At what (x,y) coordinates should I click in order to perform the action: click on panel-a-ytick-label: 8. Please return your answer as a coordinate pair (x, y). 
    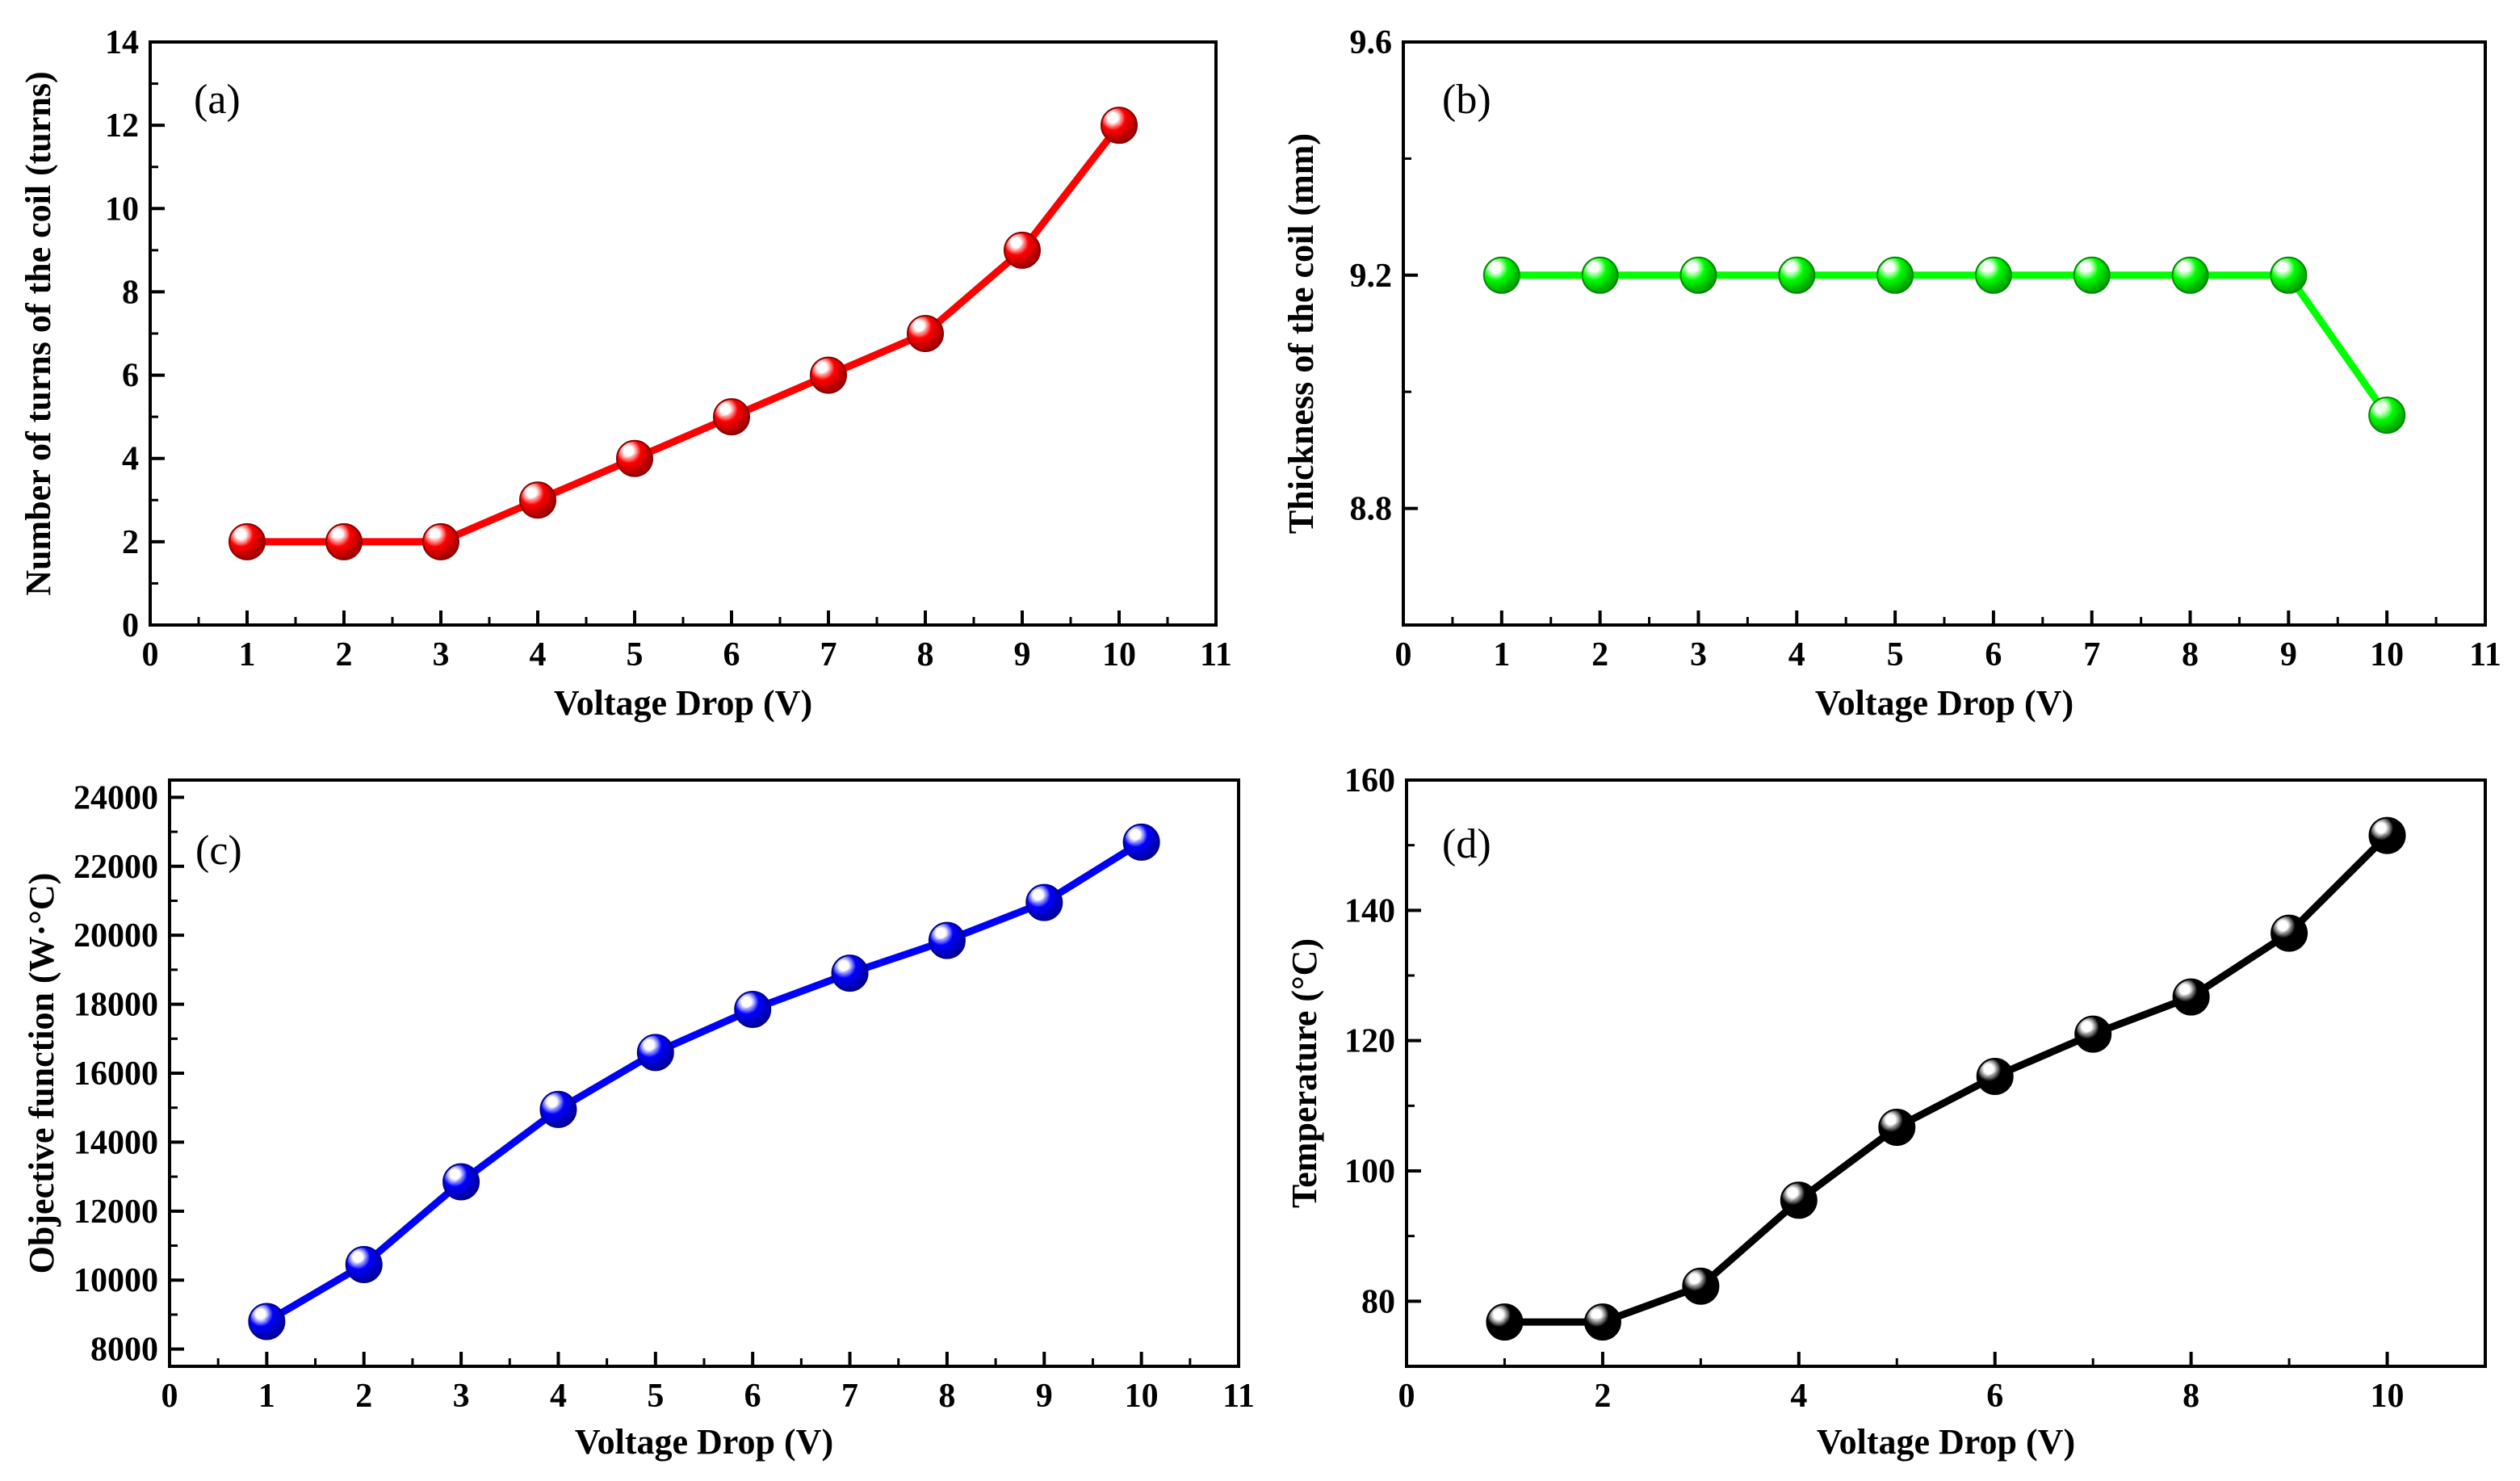
    Looking at the image, I should click on (130, 292).